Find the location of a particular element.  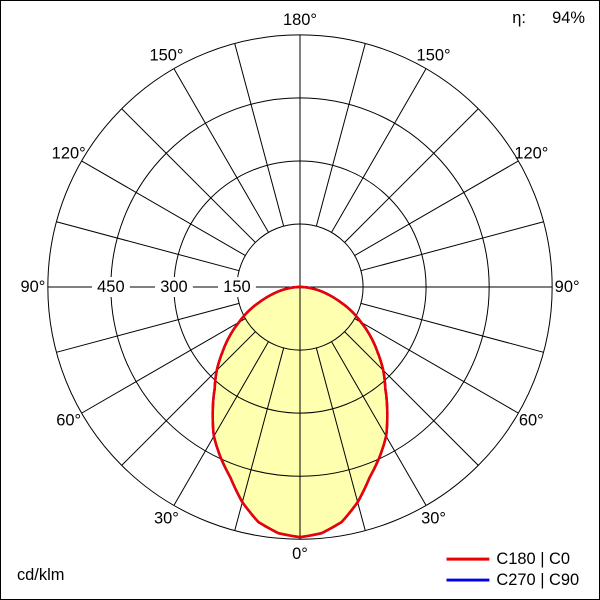

intensity-curves is located at coordinates (300, 412).